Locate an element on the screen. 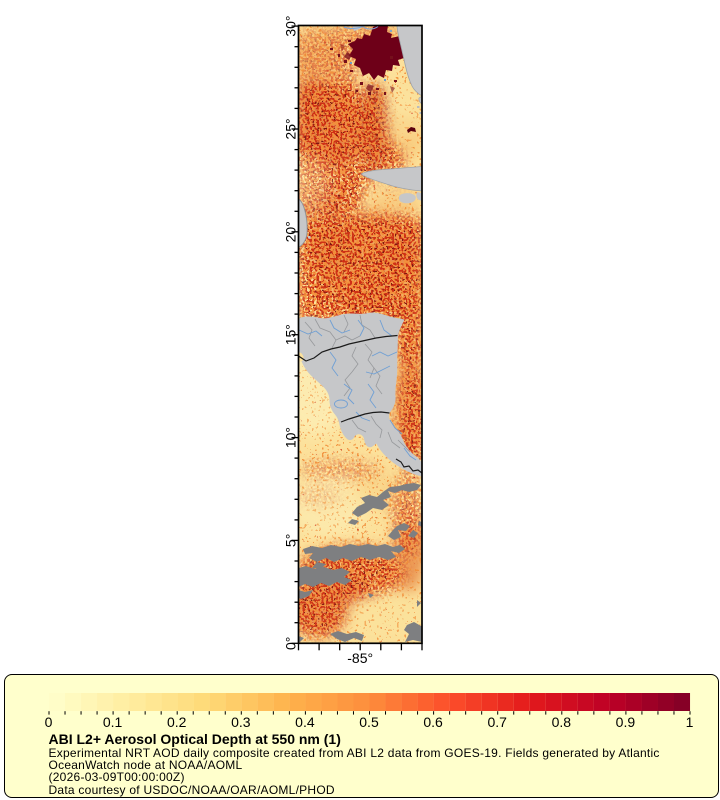  svg-text: -85° is located at coordinates (360, 658).